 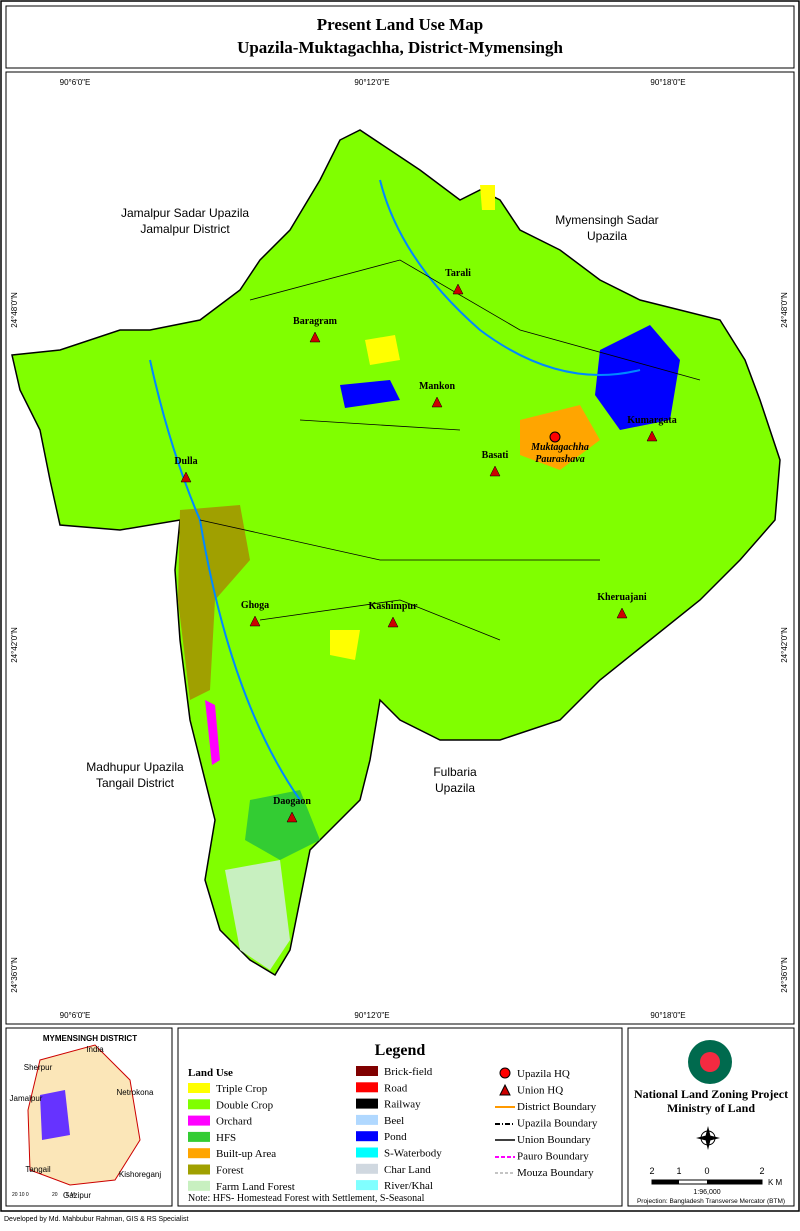 What do you see at coordinates (371, 1015) in the screenshot?
I see `longitude-label: 90°12'0"E` at bounding box center [371, 1015].